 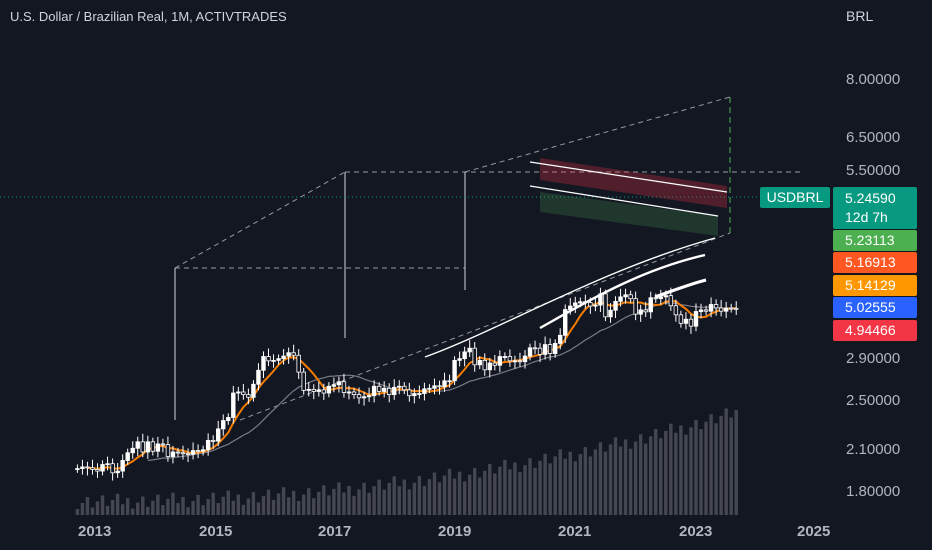 What do you see at coordinates (335, 531) in the screenshot?
I see `x-tick-label: 2017` at bounding box center [335, 531].